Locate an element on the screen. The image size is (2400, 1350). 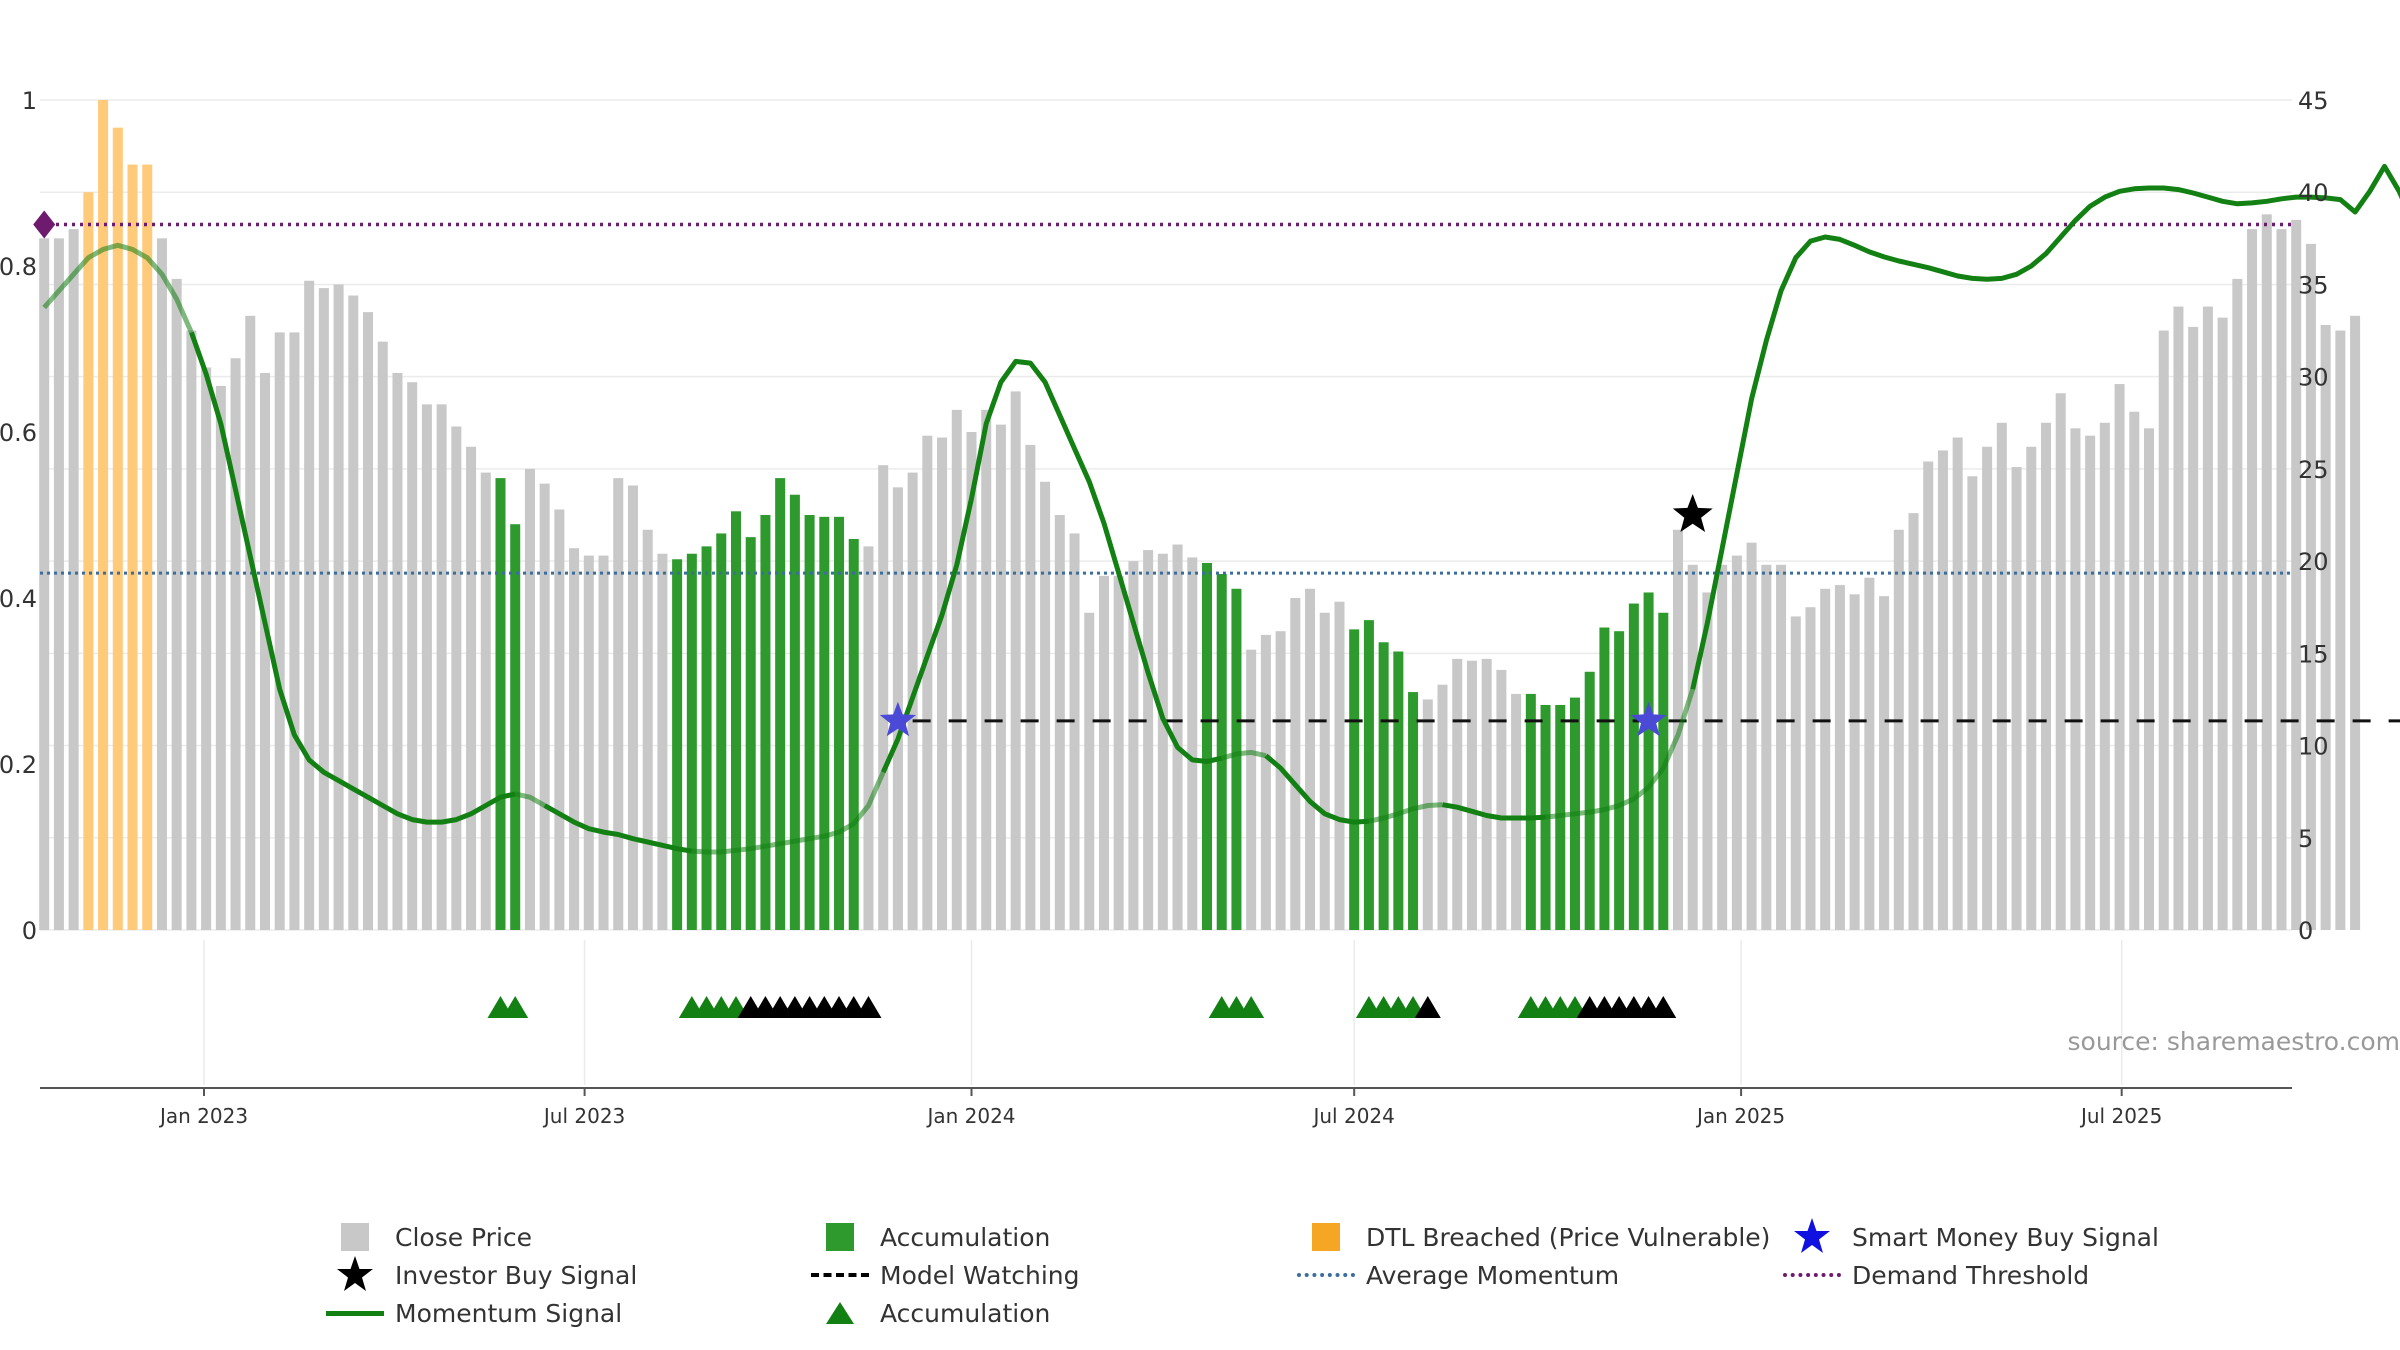
legend-demand-threshold-label: Demand Threshold is located at coordinates (1971, 1275).